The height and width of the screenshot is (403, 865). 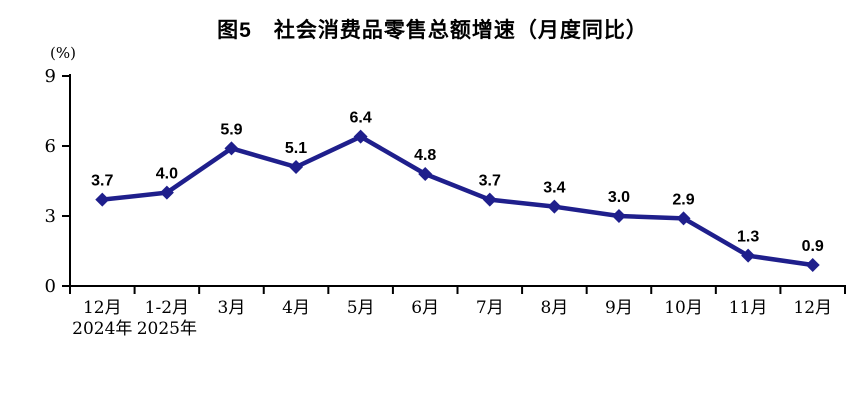 I want to click on data-label: 3.0, so click(x=619, y=197).